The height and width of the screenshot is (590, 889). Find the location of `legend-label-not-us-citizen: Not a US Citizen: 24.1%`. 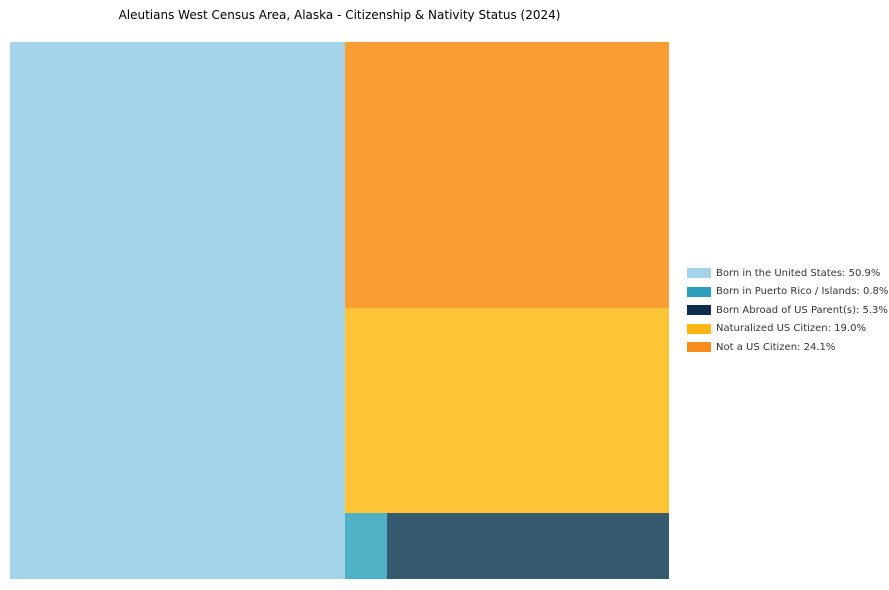

legend-label-not-us-citizen: Not a US Citizen: 24.1% is located at coordinates (776, 347).